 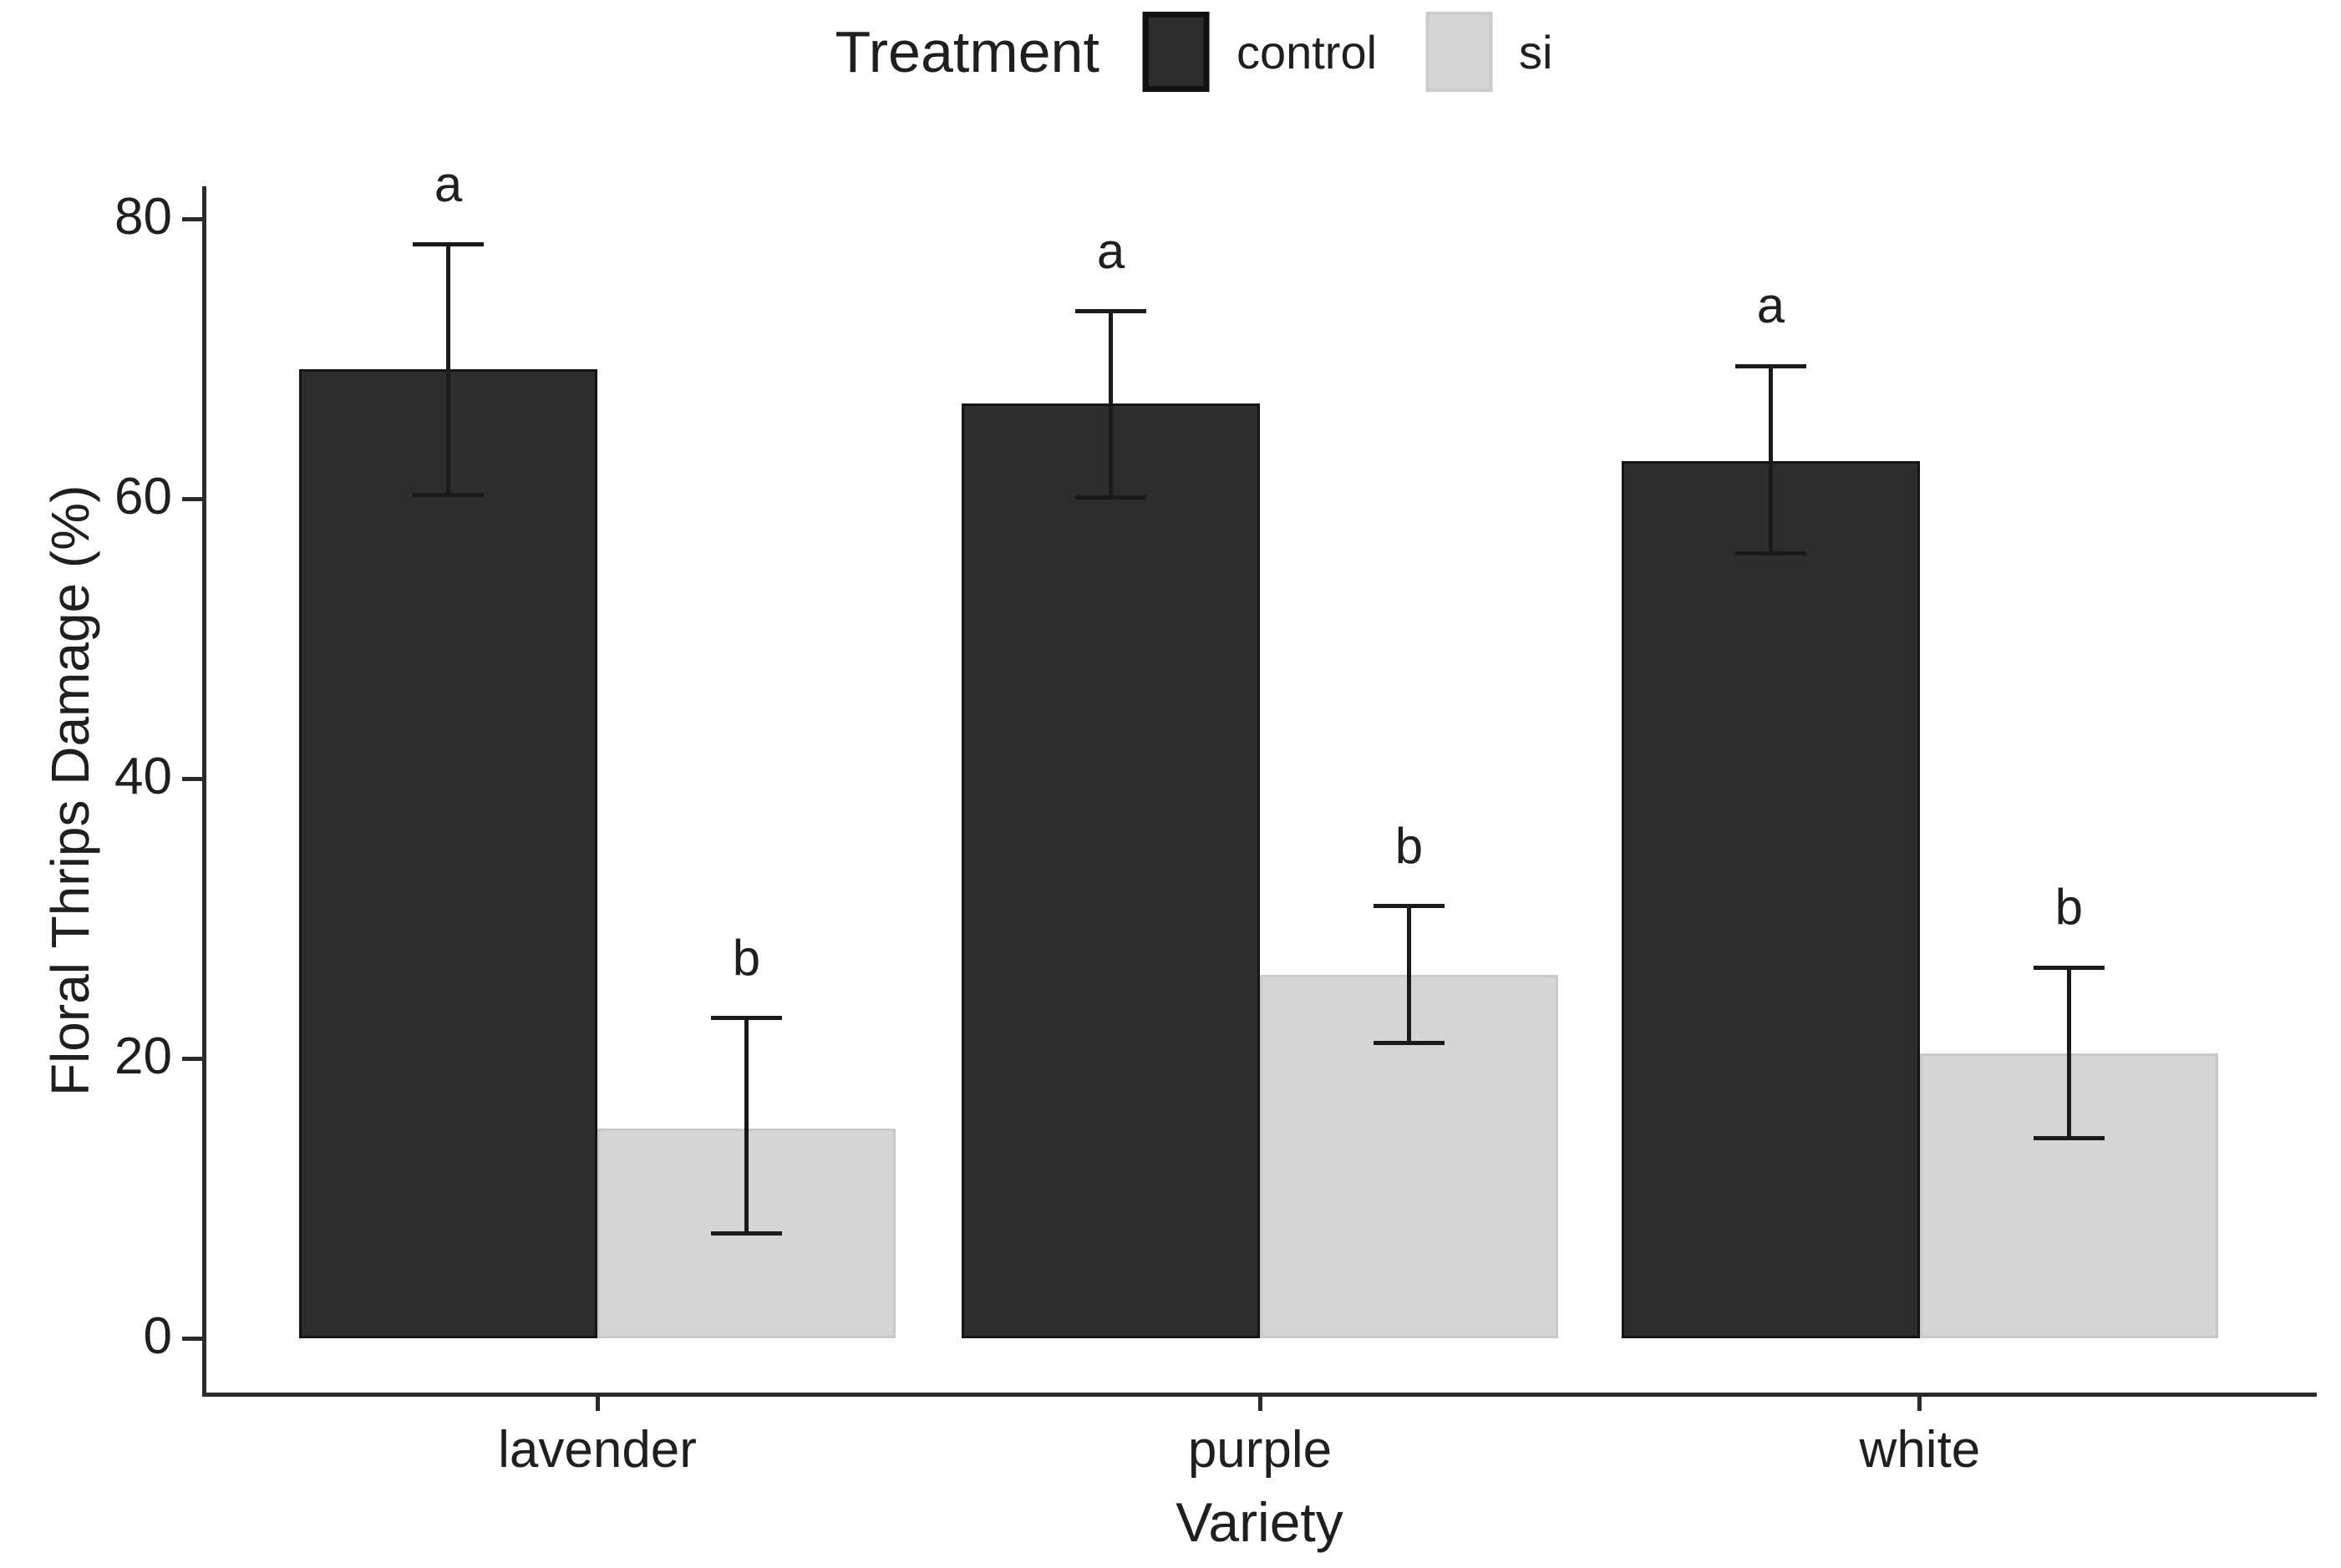 I want to click on chart-legend: Treatment control si, so click(x=1193, y=52).